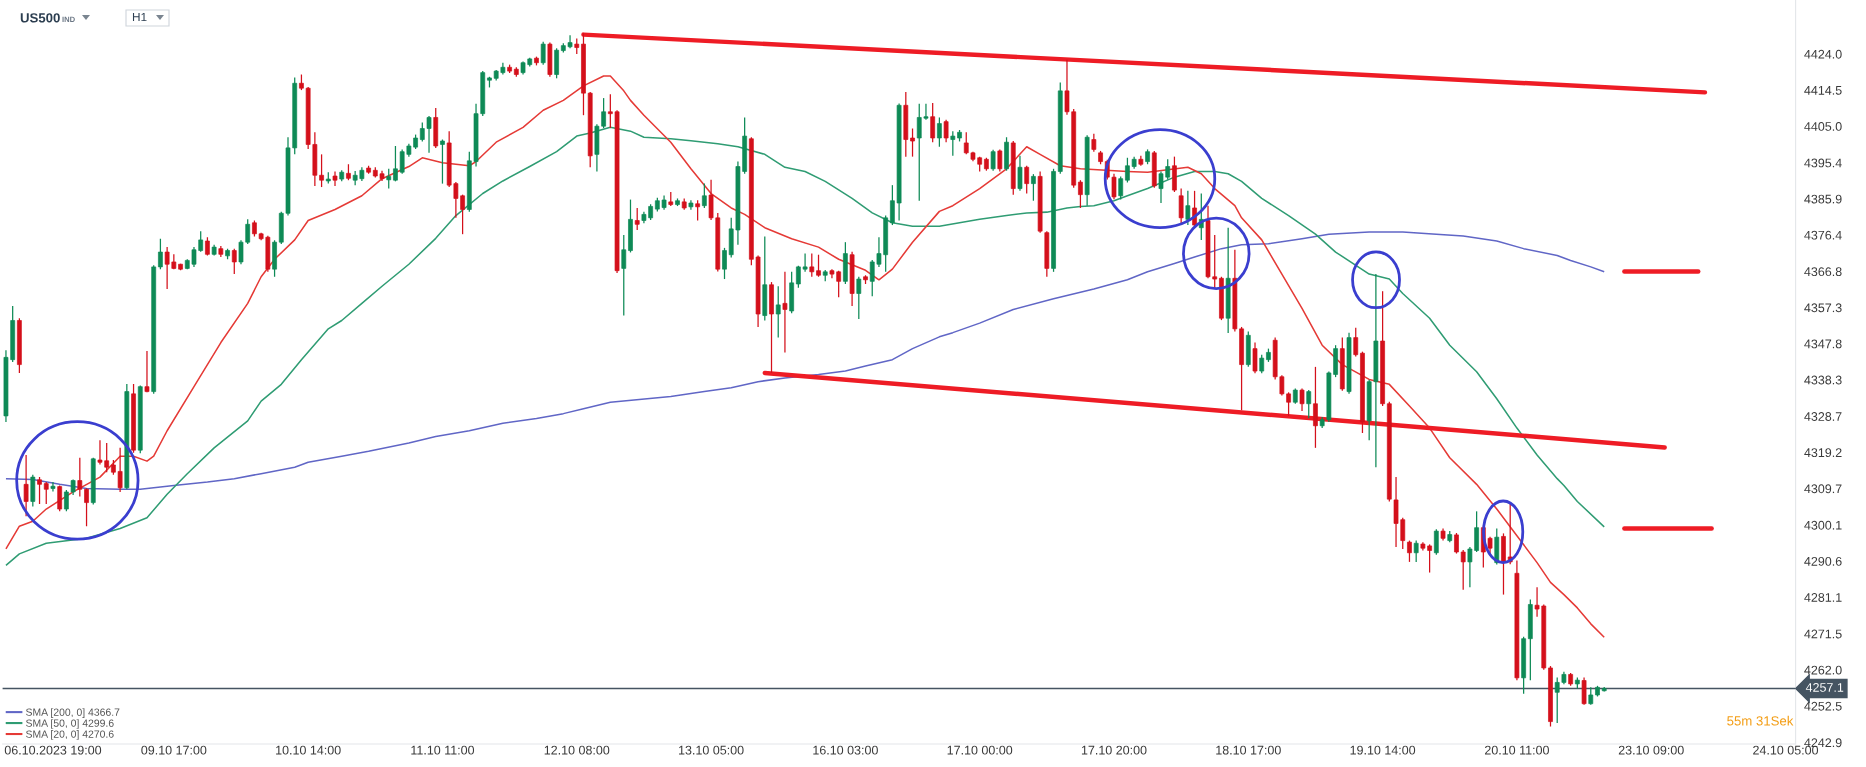 Image resolution: width=1866 pixels, height=767 pixels. Describe the element at coordinates (1823, 199) in the screenshot. I see `y-tick-label: 4385.9` at that location.